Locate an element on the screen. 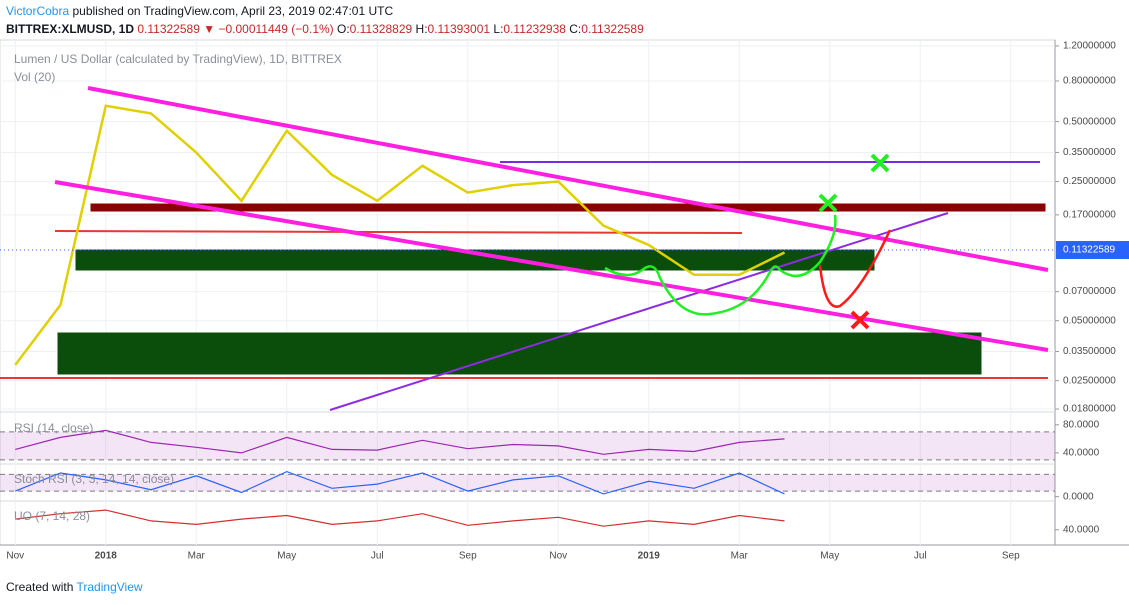 This screenshot has width=1129, height=605. x-tick-label: 2018 is located at coordinates (106, 556).